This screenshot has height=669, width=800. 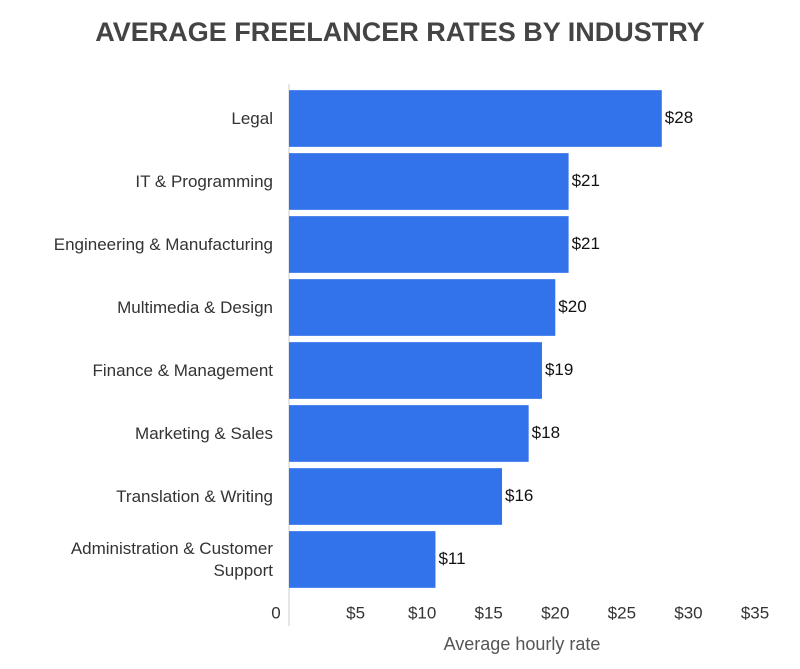 I want to click on data-label: $16, so click(x=519, y=495).